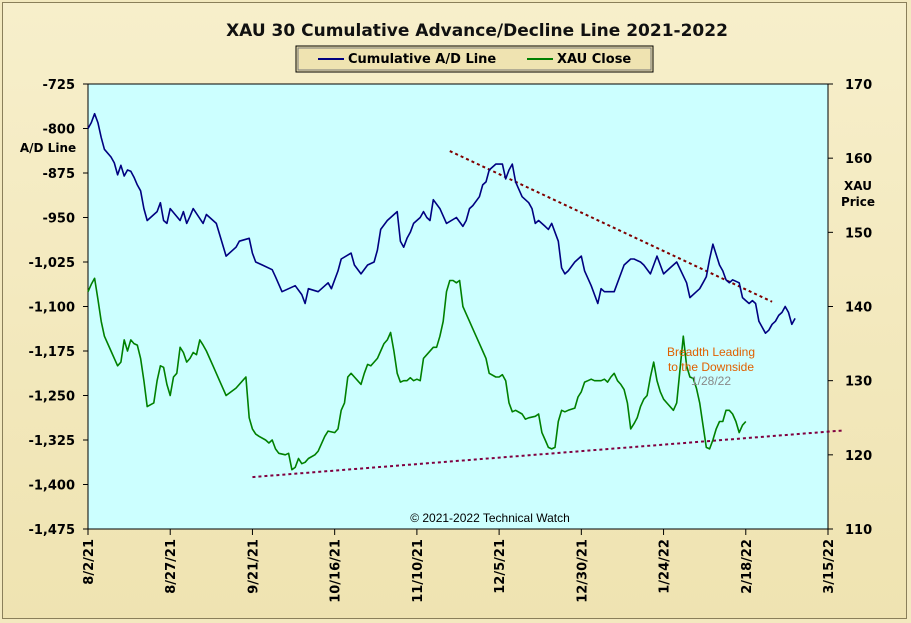  What do you see at coordinates (858, 159) in the screenshot?
I see `right-tick-label: 160` at bounding box center [858, 159].